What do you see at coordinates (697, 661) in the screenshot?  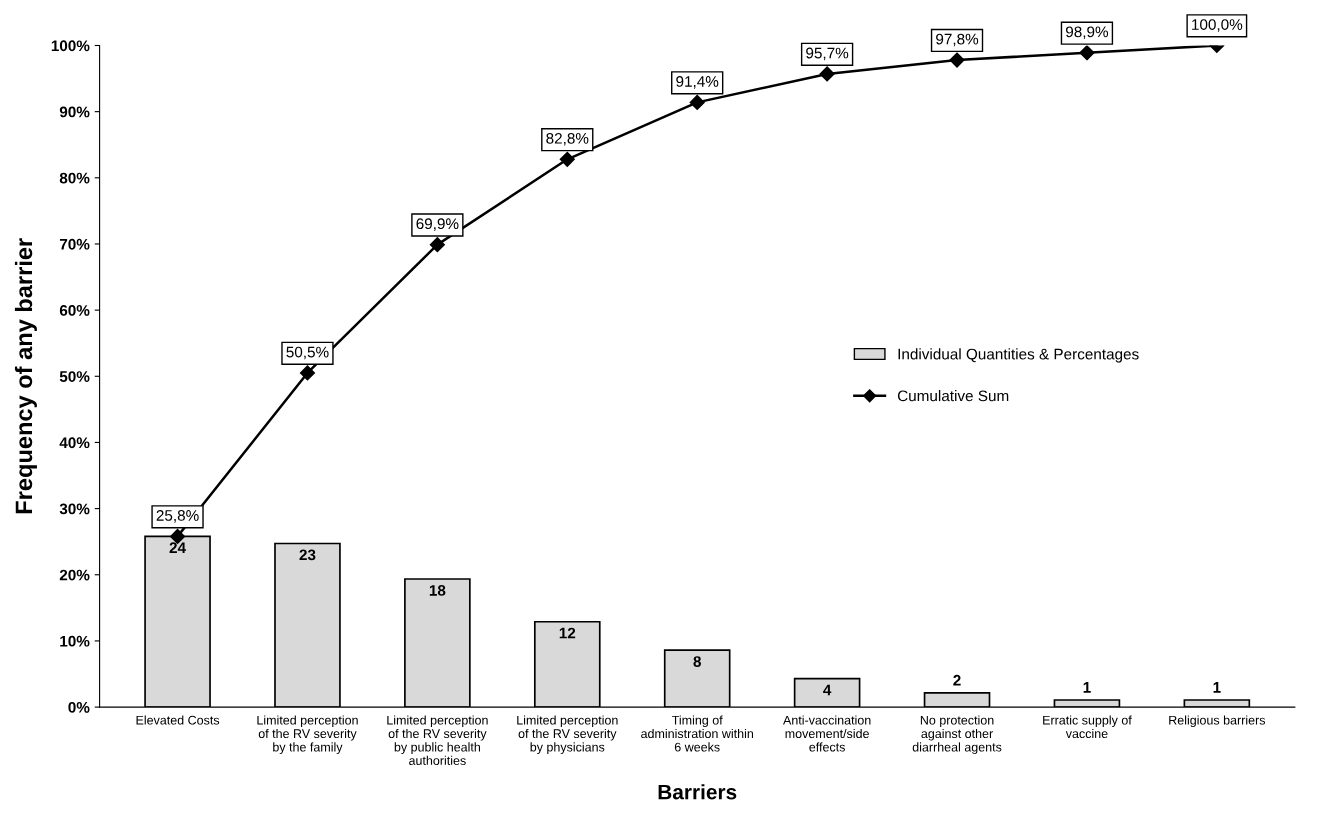 I see `data-label: 8` at bounding box center [697, 661].